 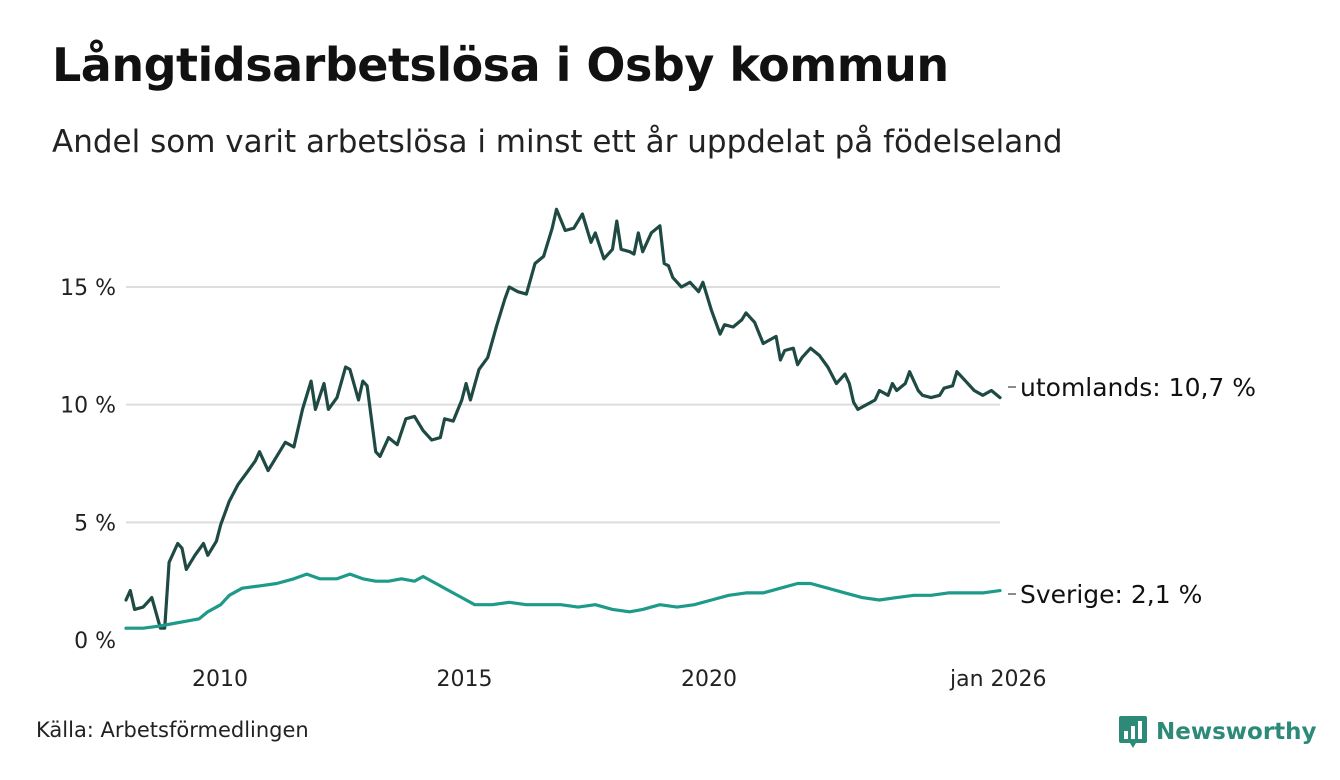 What do you see at coordinates (709, 679) in the screenshot?
I see `x-tick-label: 2020` at bounding box center [709, 679].